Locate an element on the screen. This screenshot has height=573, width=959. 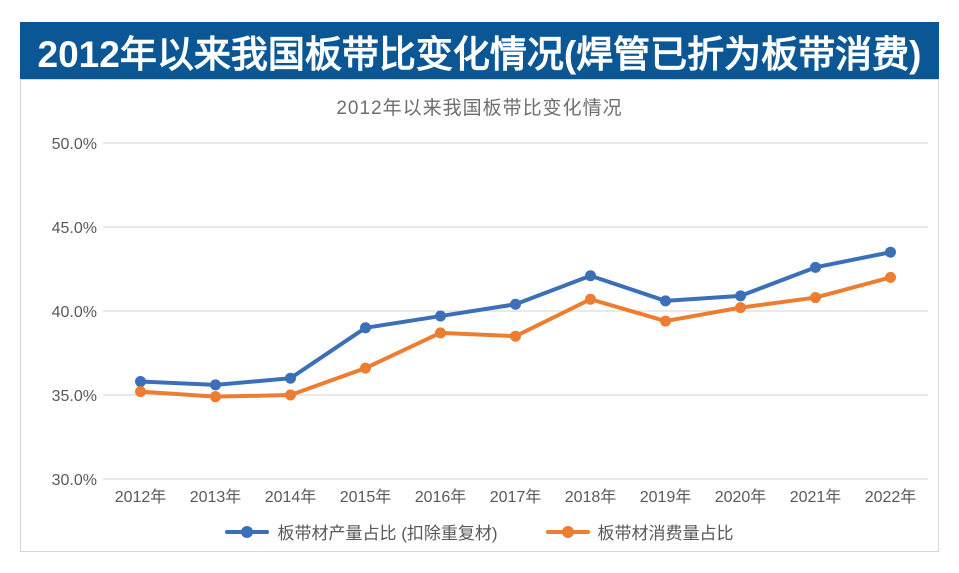
x-tick-label: 2020年 is located at coordinates (741, 497).